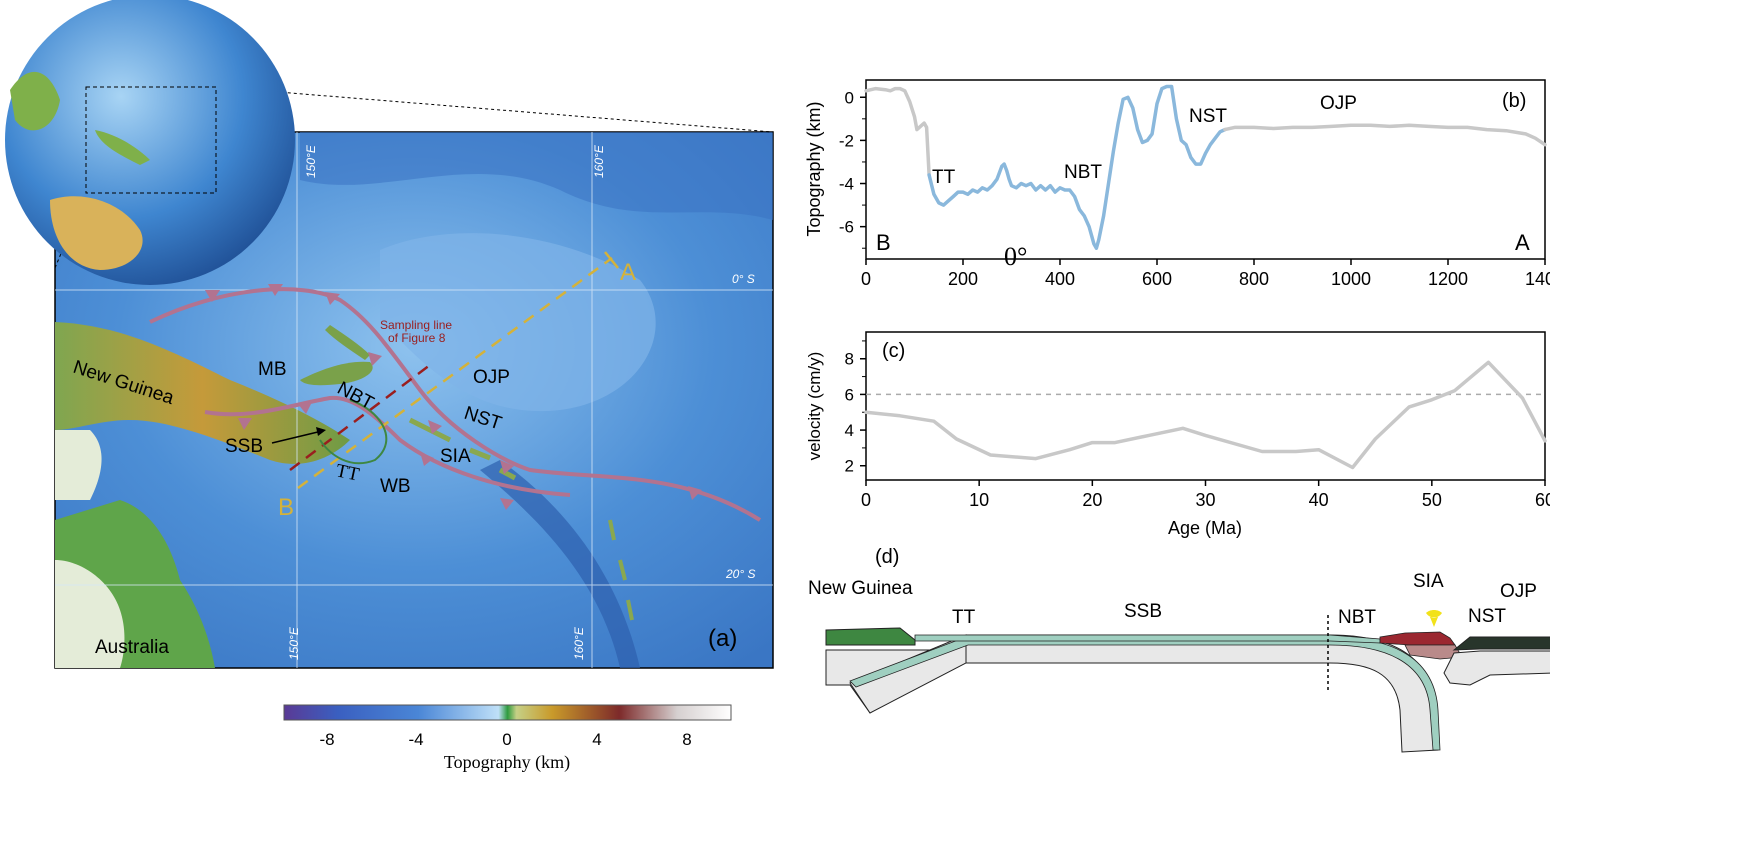 This screenshot has width=1748, height=858. Describe the element at coordinates (1542, 500) in the screenshot. I see `chart-c-xtick-label: 60` at that location.